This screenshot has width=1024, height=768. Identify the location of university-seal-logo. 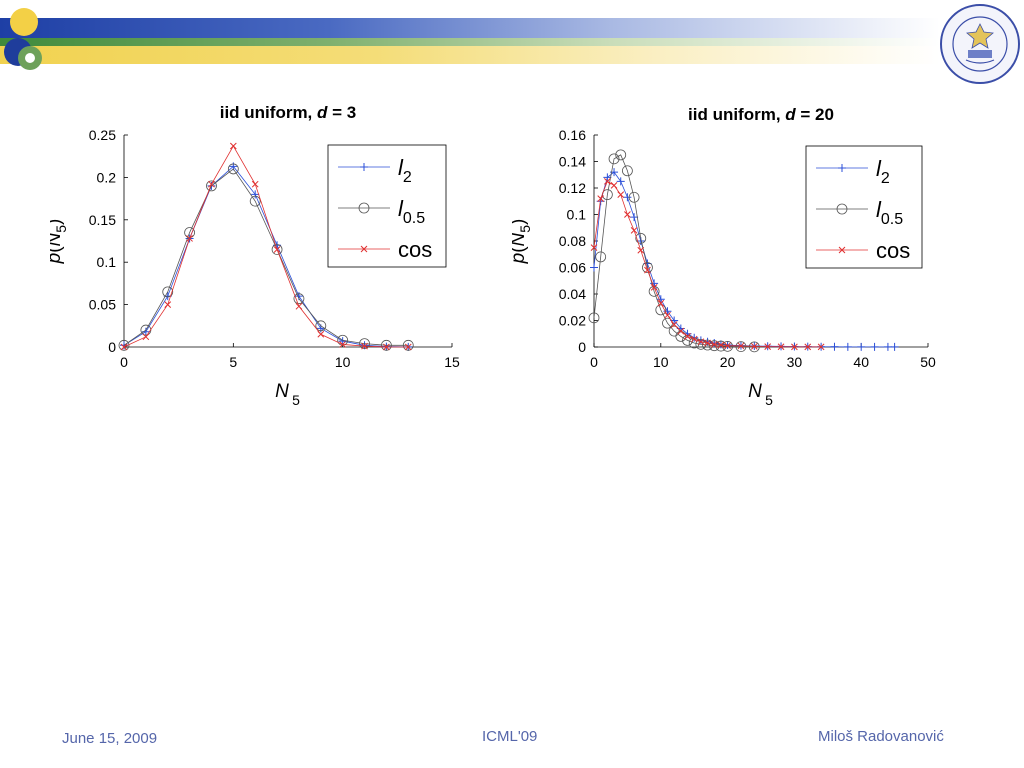
(980, 44).